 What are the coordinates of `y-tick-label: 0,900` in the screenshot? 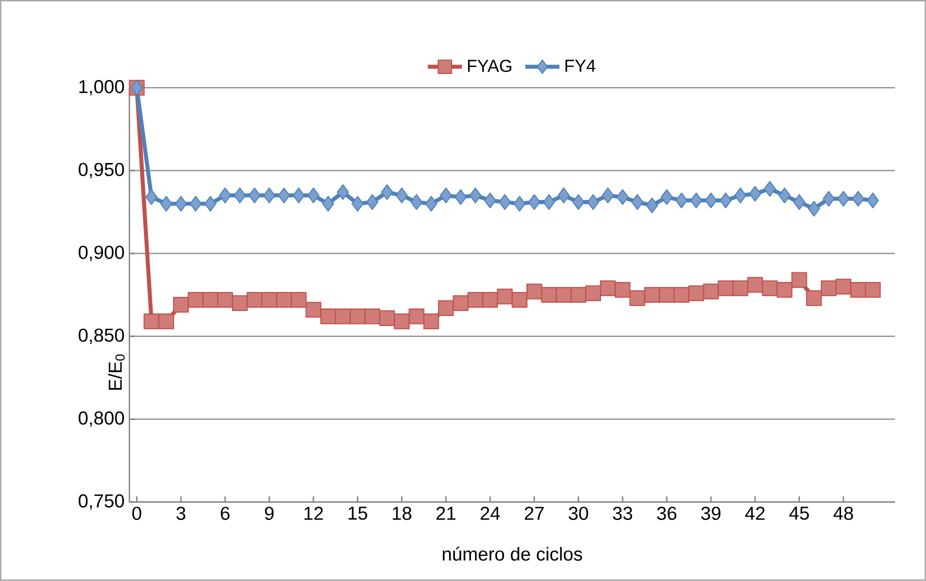 It's located at (101, 254).